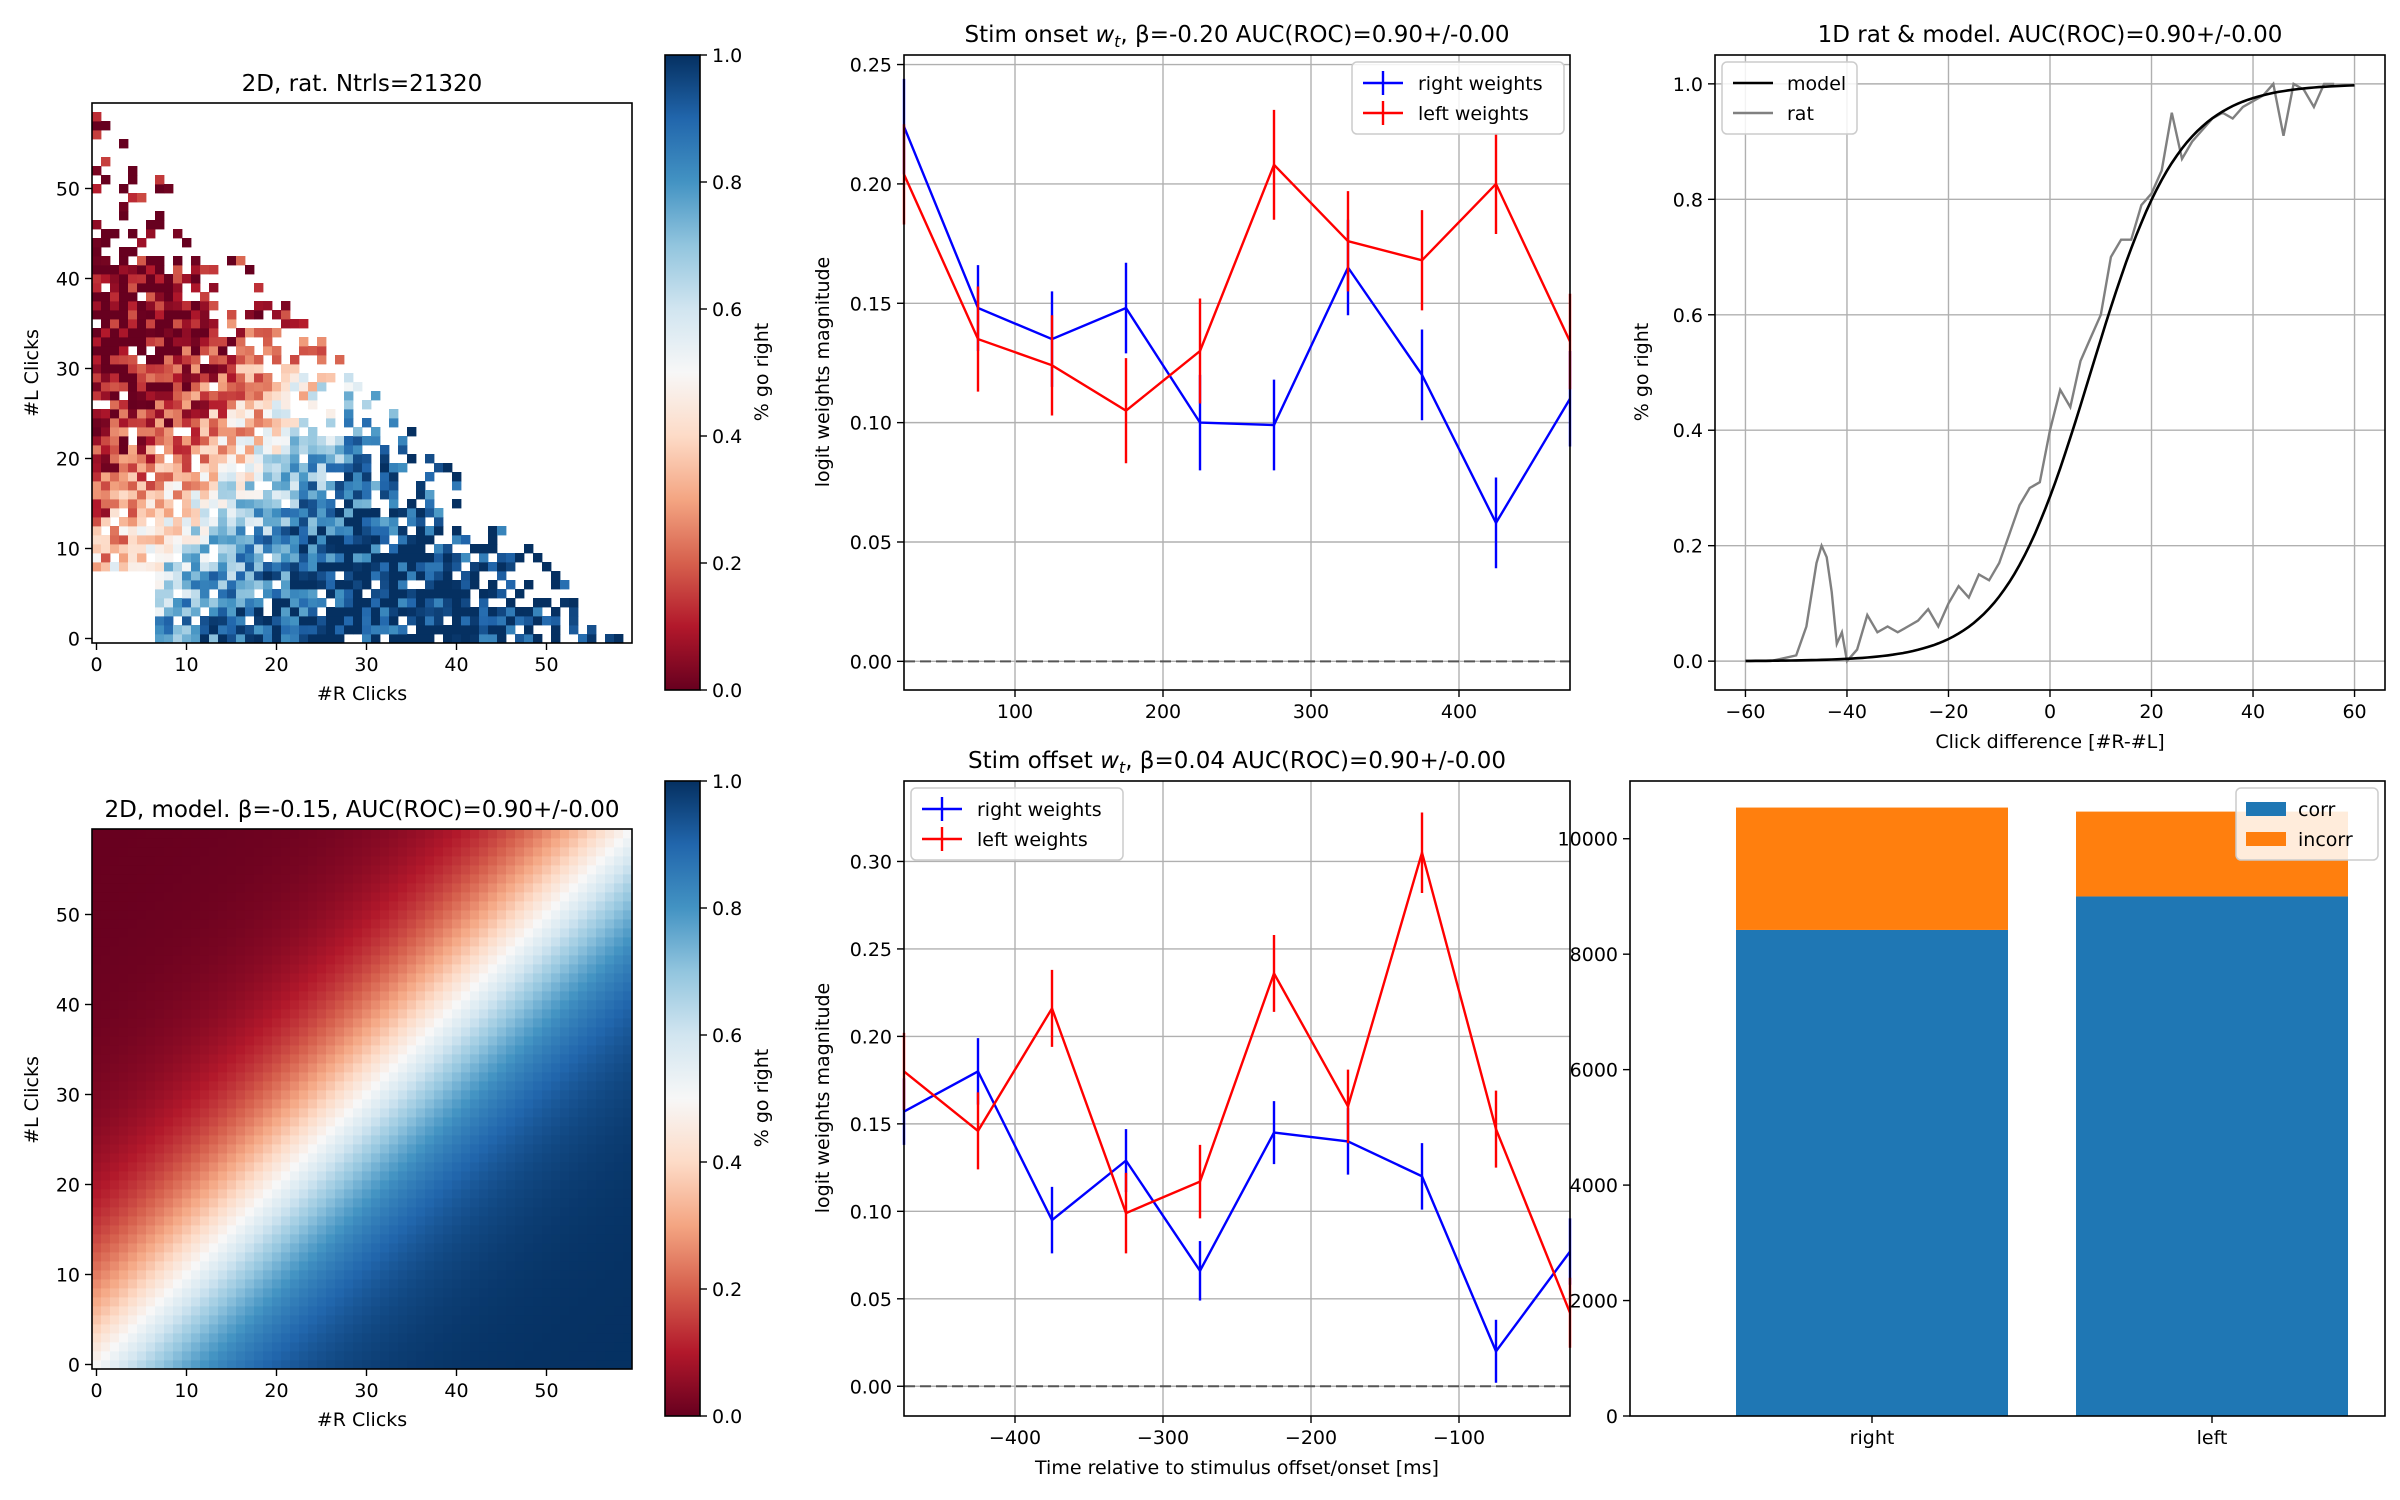  What do you see at coordinates (727, 1036) in the screenshot?
I see `colorbar-tick-label: 0.6` at bounding box center [727, 1036].